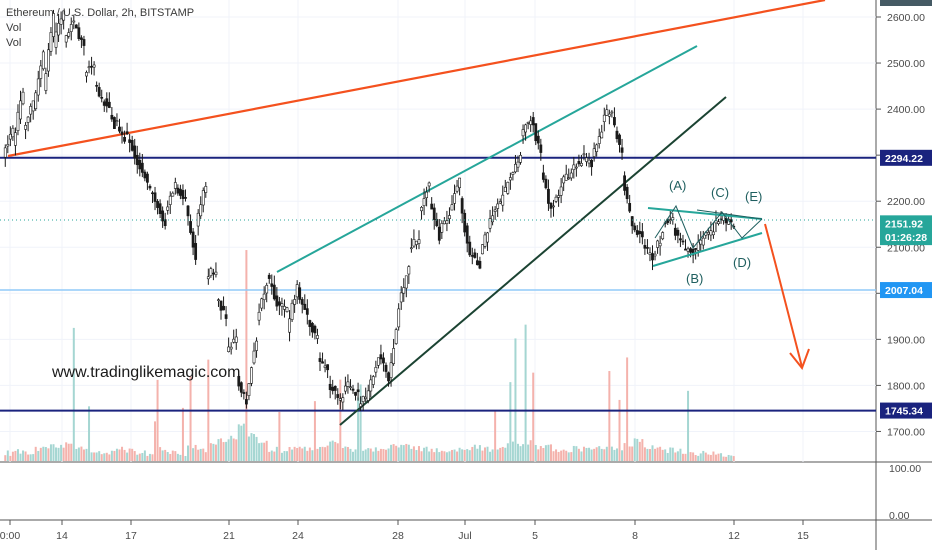 The width and height of the screenshot is (932, 550). What do you see at coordinates (904, 291) in the screenshot?
I see `price-tag-label: 2007.04` at bounding box center [904, 291].